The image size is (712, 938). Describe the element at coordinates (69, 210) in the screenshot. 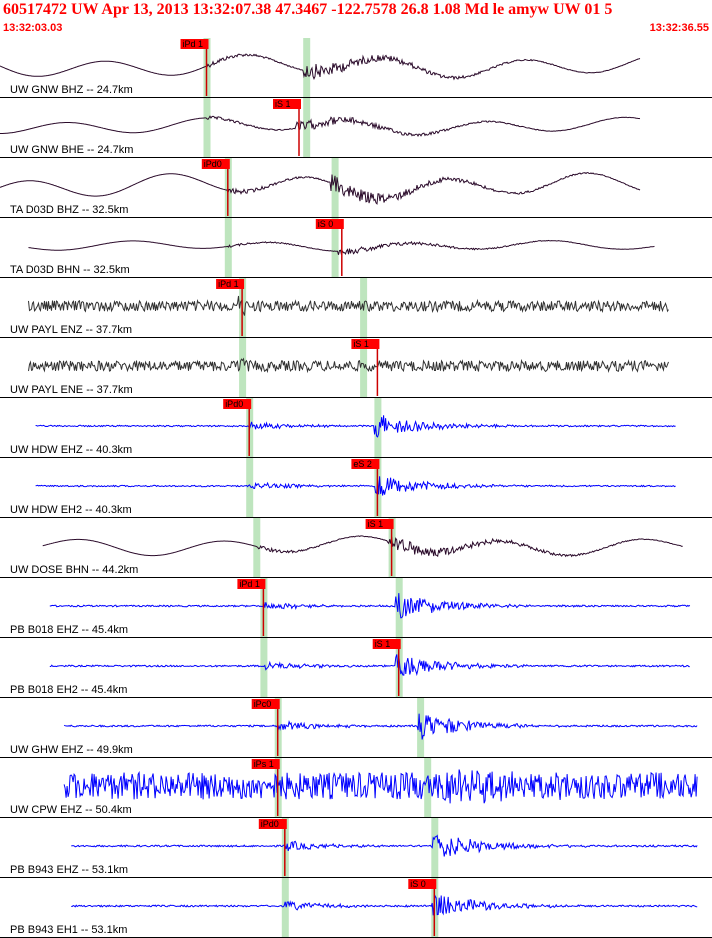

I see `station-label: TA D03D BHZ -- 32.5km` at that location.